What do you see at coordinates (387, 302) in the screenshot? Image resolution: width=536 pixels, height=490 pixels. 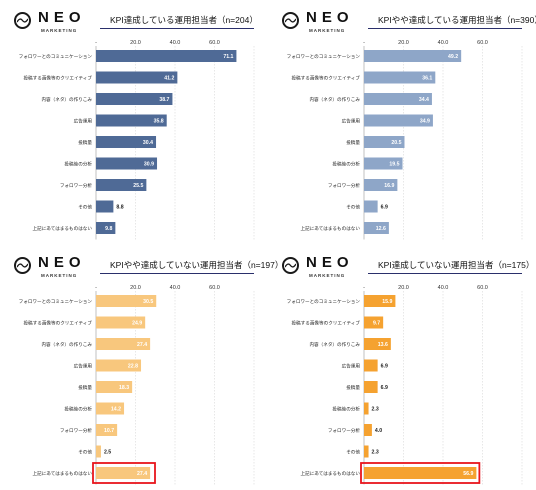 I see `value-label: 15.9` at bounding box center [387, 302].